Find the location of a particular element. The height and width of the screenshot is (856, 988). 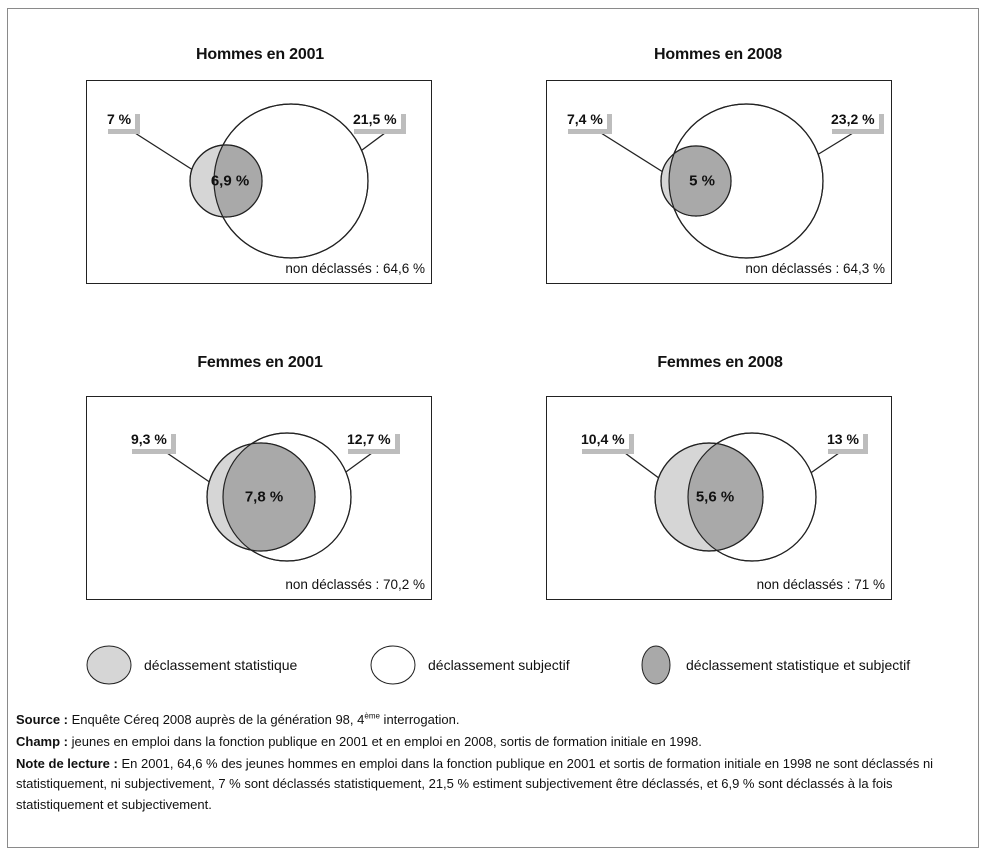

non-declasses-label: non déclassés : 70,2 % is located at coordinates (355, 584).